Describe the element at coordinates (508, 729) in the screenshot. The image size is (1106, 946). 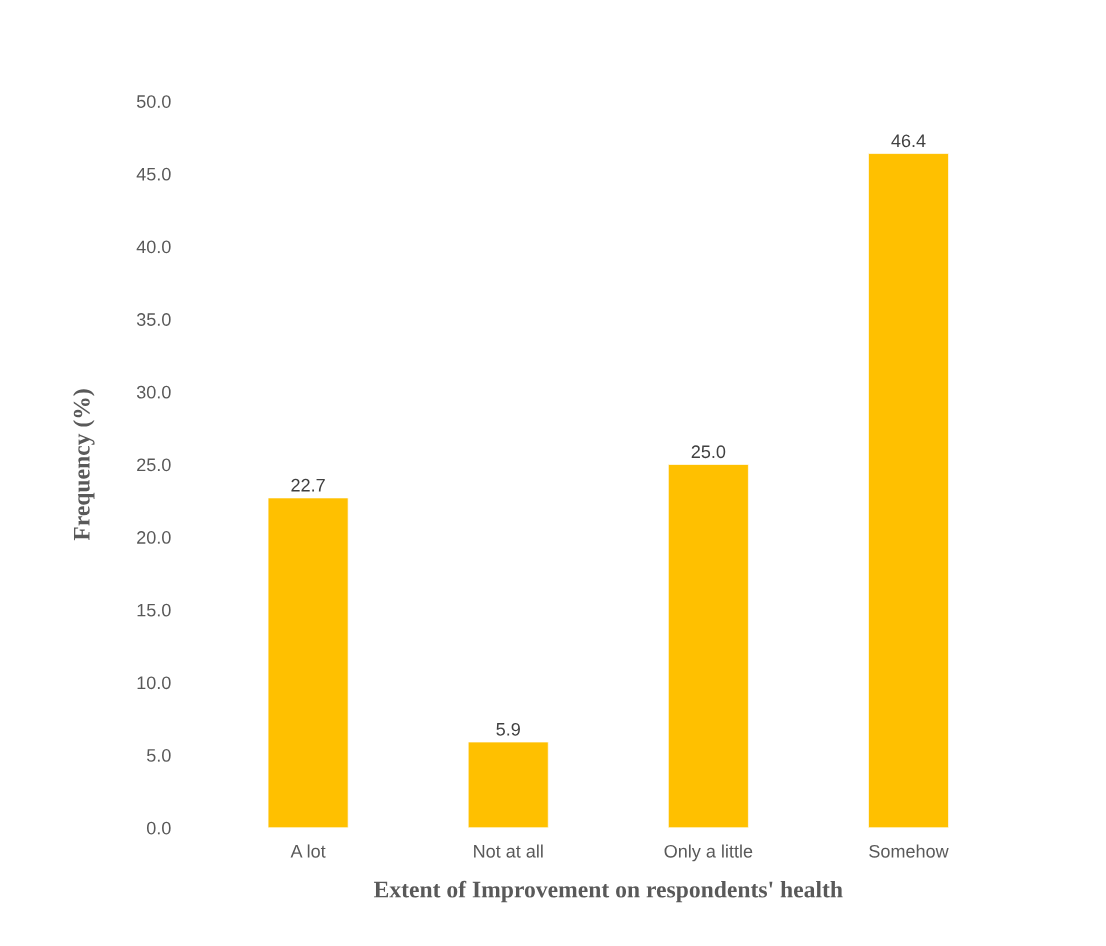
I see `data-label: 5.9` at that location.